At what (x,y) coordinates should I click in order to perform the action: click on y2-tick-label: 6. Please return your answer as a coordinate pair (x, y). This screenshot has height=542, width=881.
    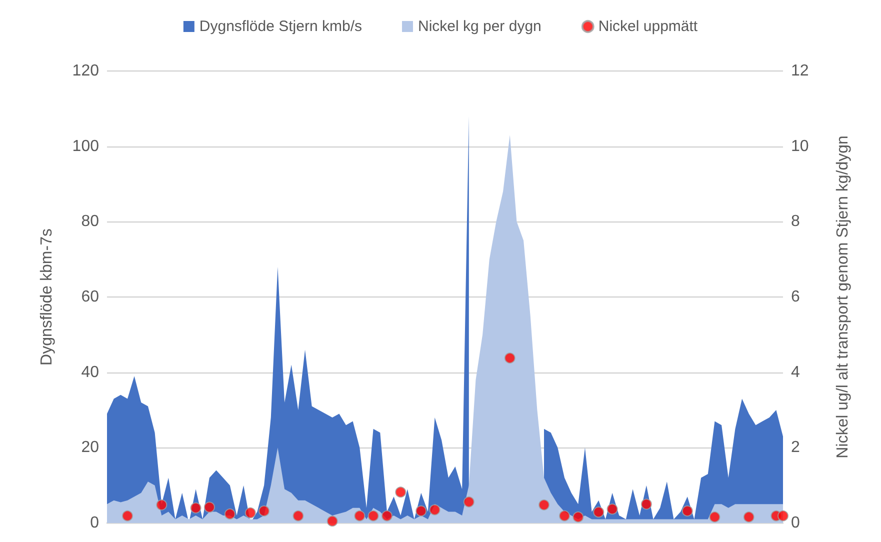
    Looking at the image, I should click on (795, 297).